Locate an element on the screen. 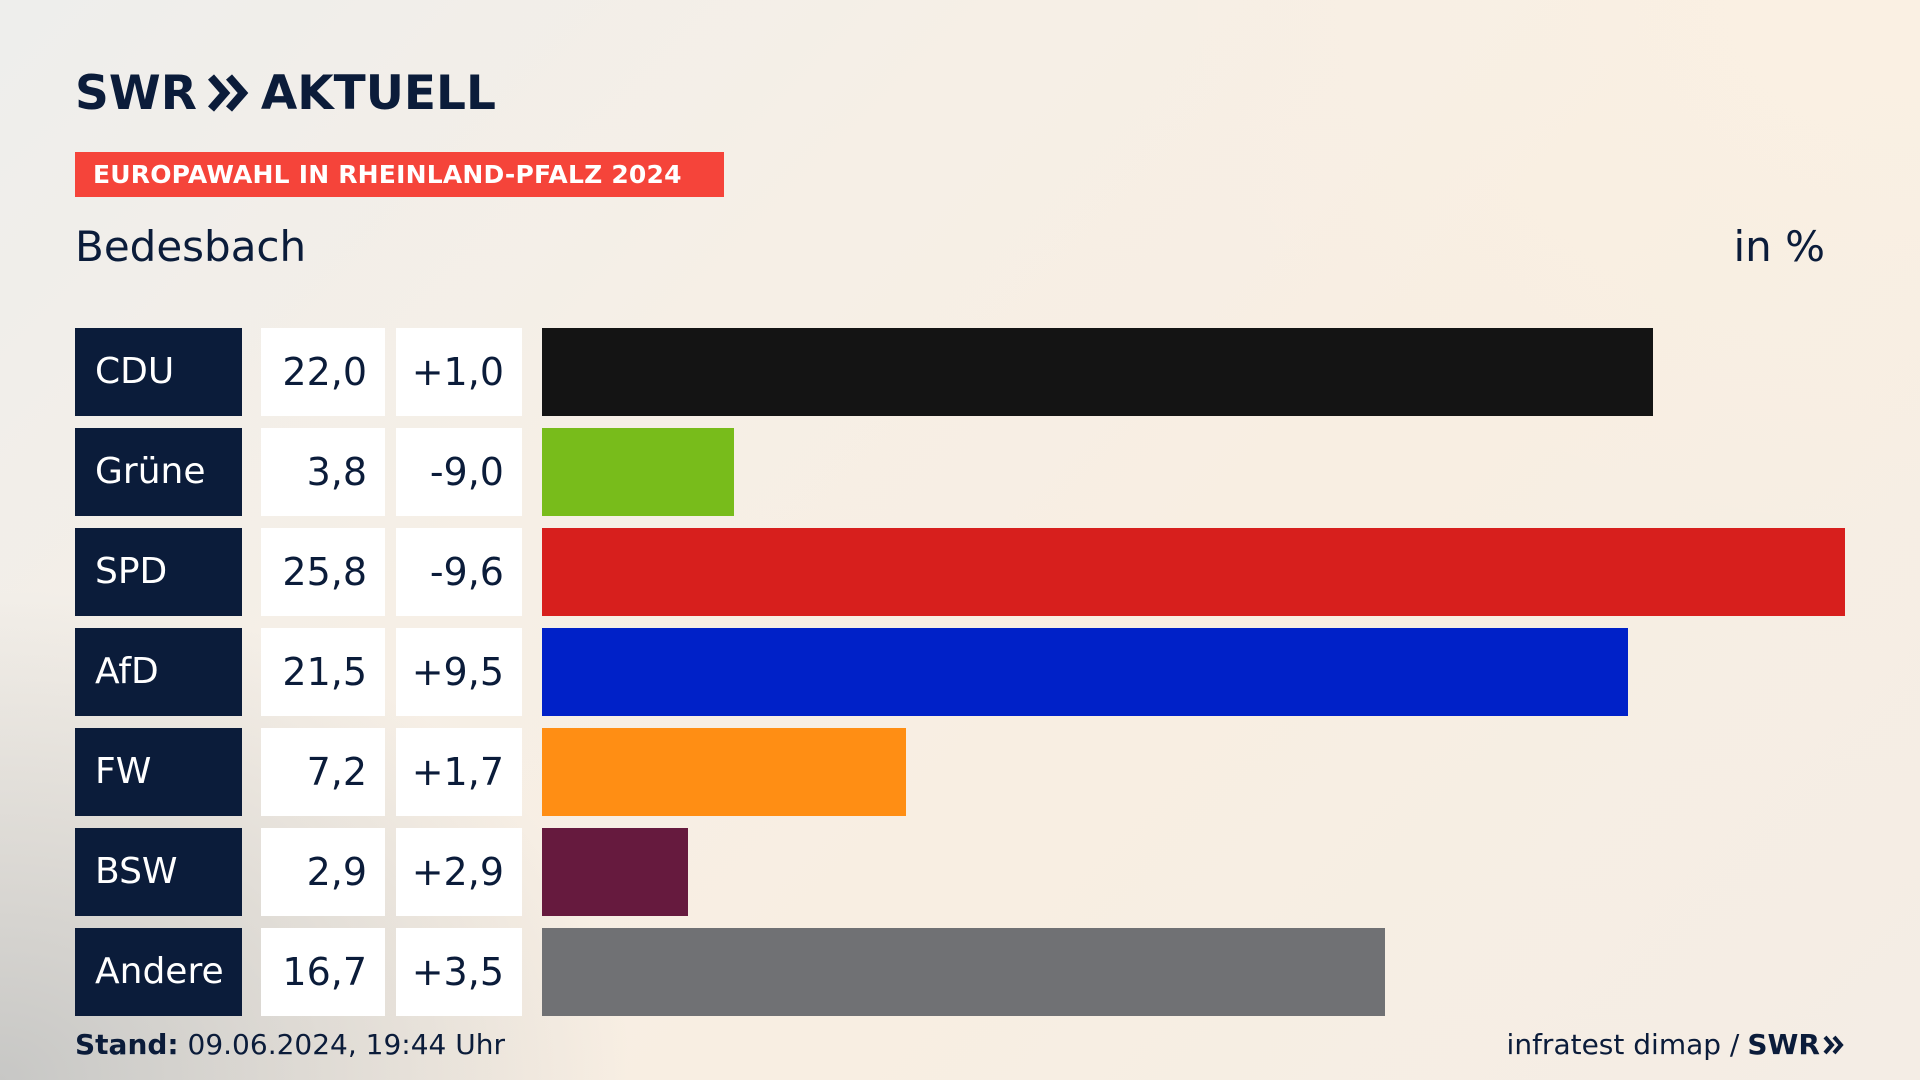  footer-timestamp: Stand: 09.06.2024, 19:44 Uhr is located at coordinates (290, 1044).